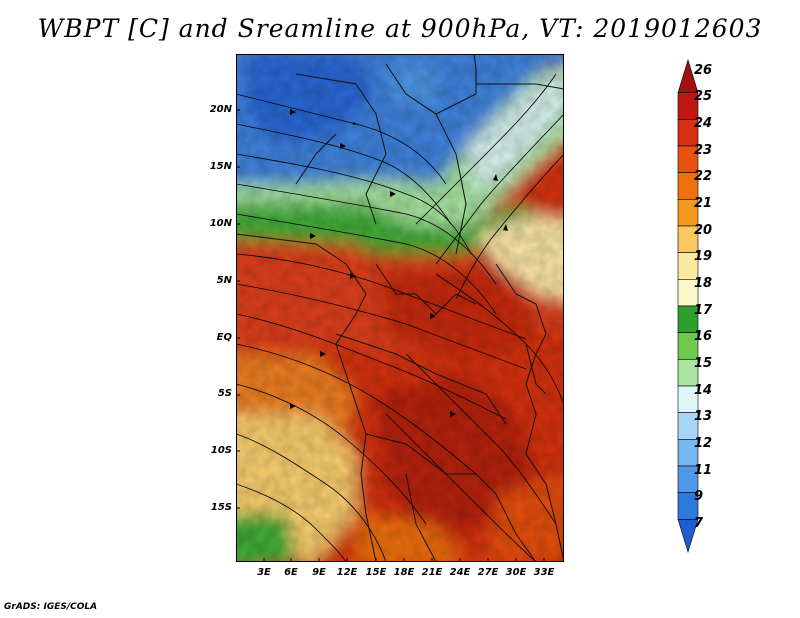  I want to click on colorbar-level-label: 7, so click(699, 523).